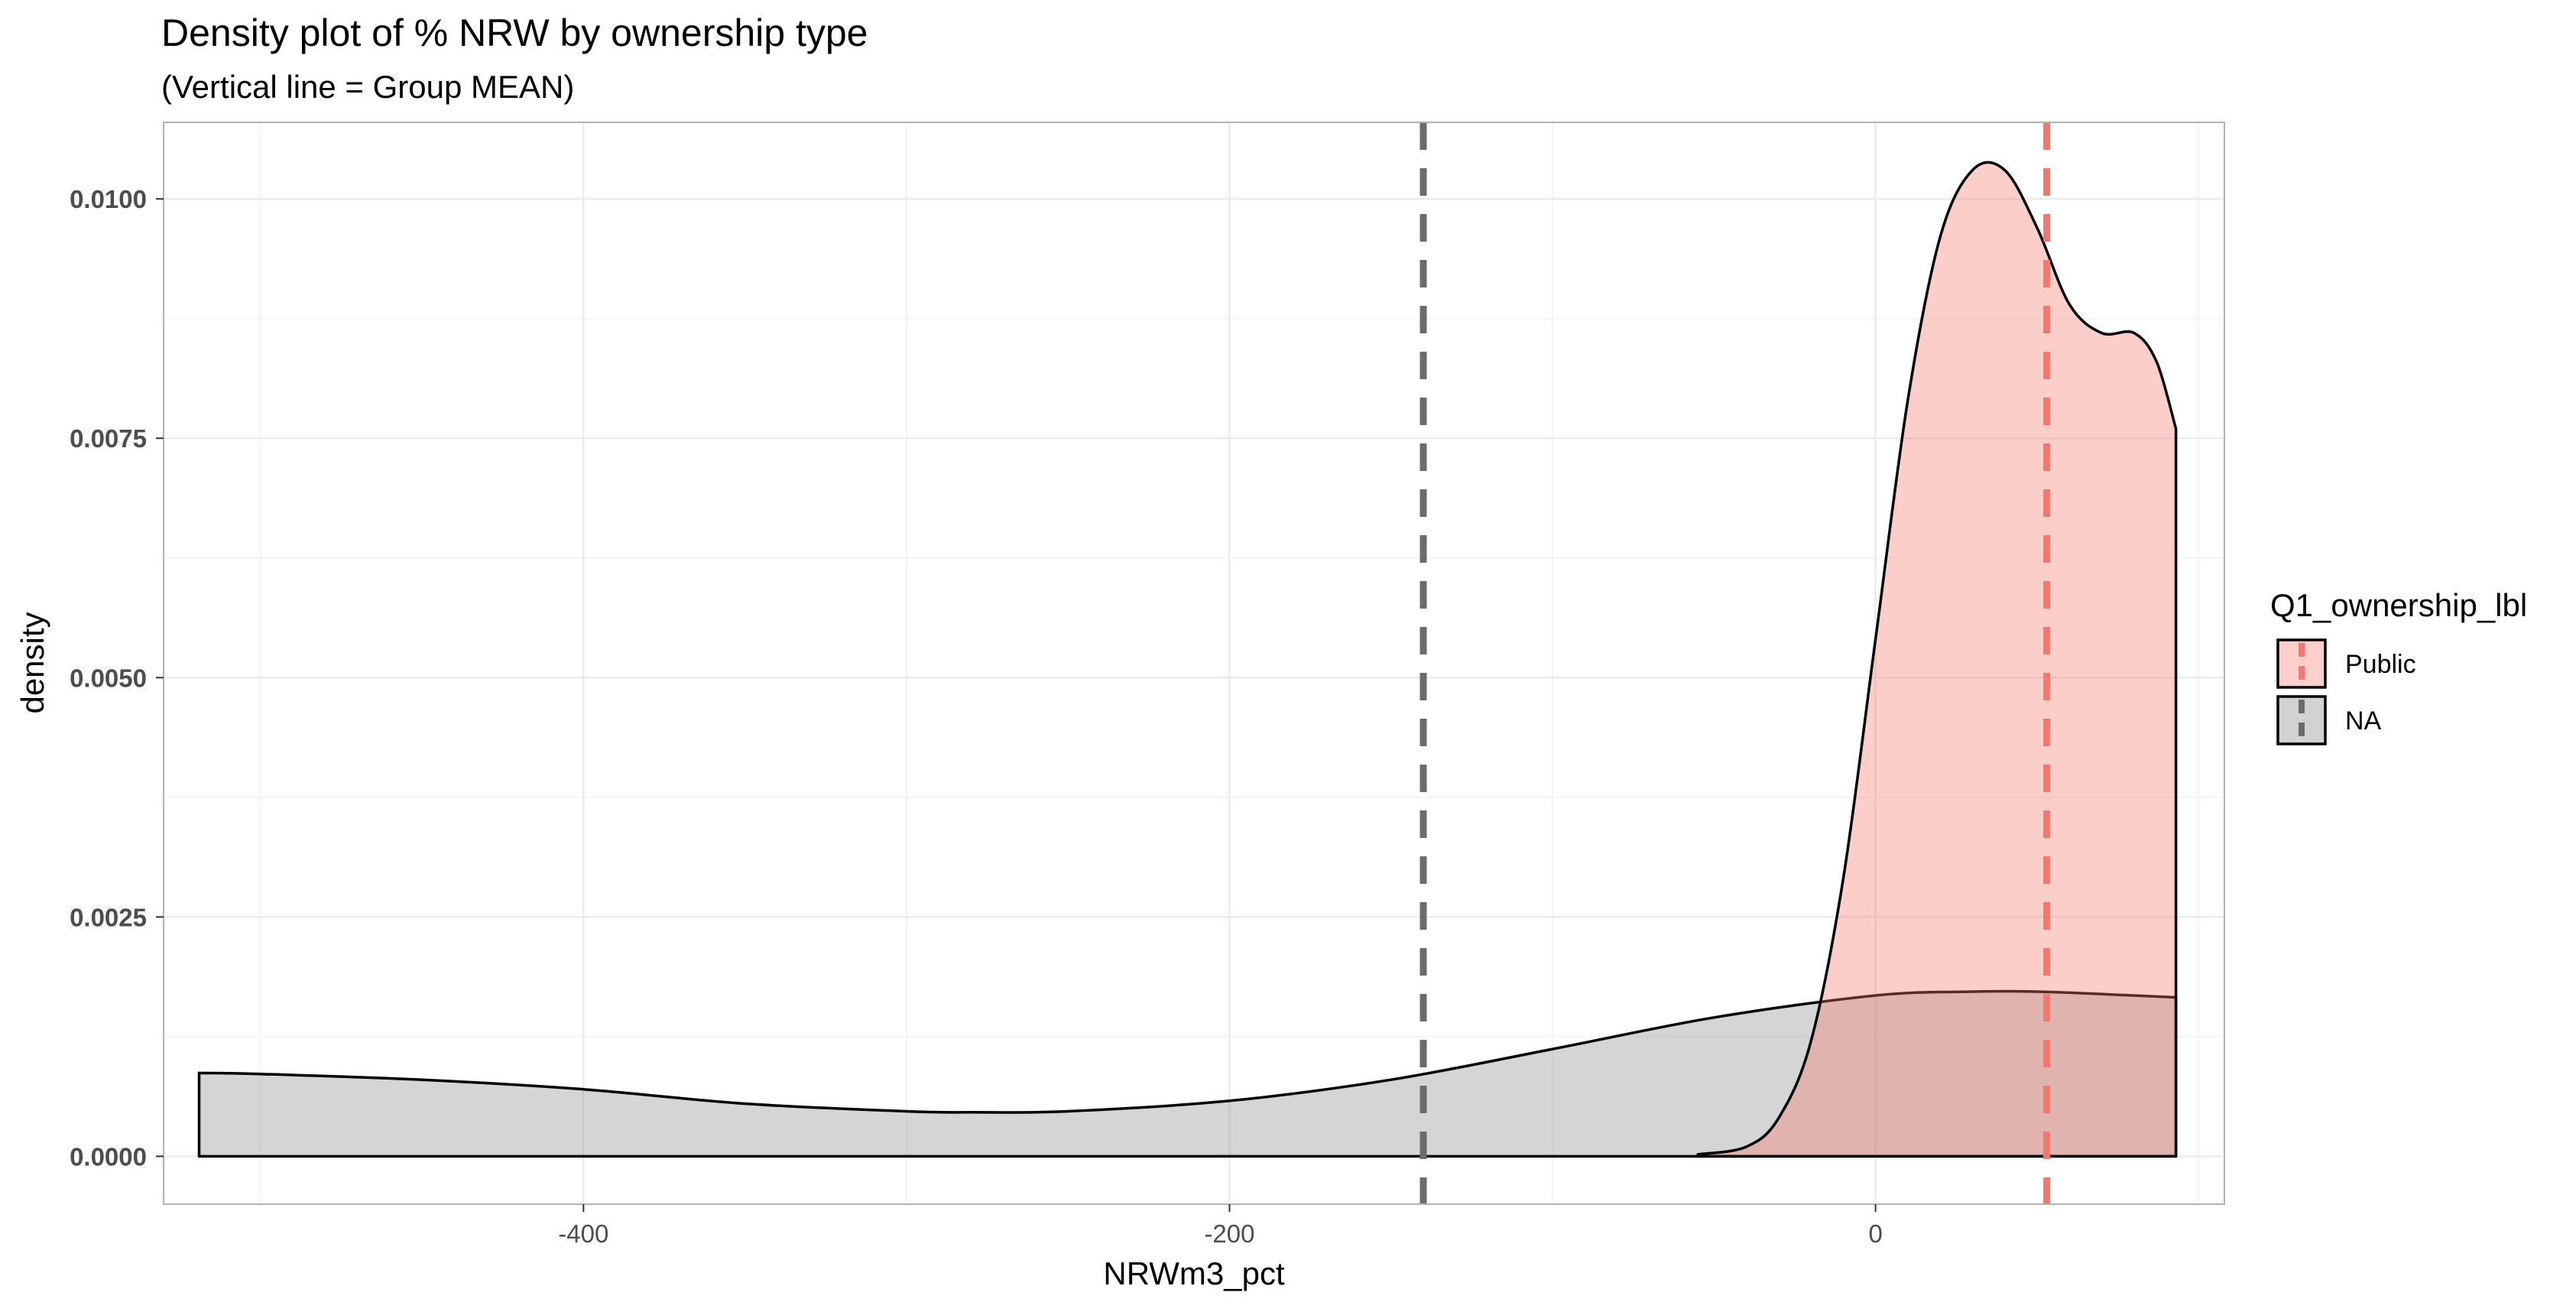 The width and height of the screenshot is (2576, 1299). Describe the element at coordinates (108, 1156) in the screenshot. I see `y-tick-label: 0.0000` at that location.